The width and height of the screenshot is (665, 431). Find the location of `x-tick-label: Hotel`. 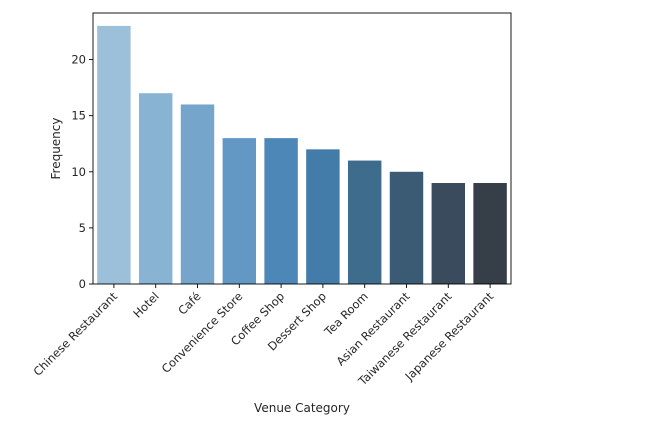

x-tick-label: Hotel is located at coordinates (145, 304).